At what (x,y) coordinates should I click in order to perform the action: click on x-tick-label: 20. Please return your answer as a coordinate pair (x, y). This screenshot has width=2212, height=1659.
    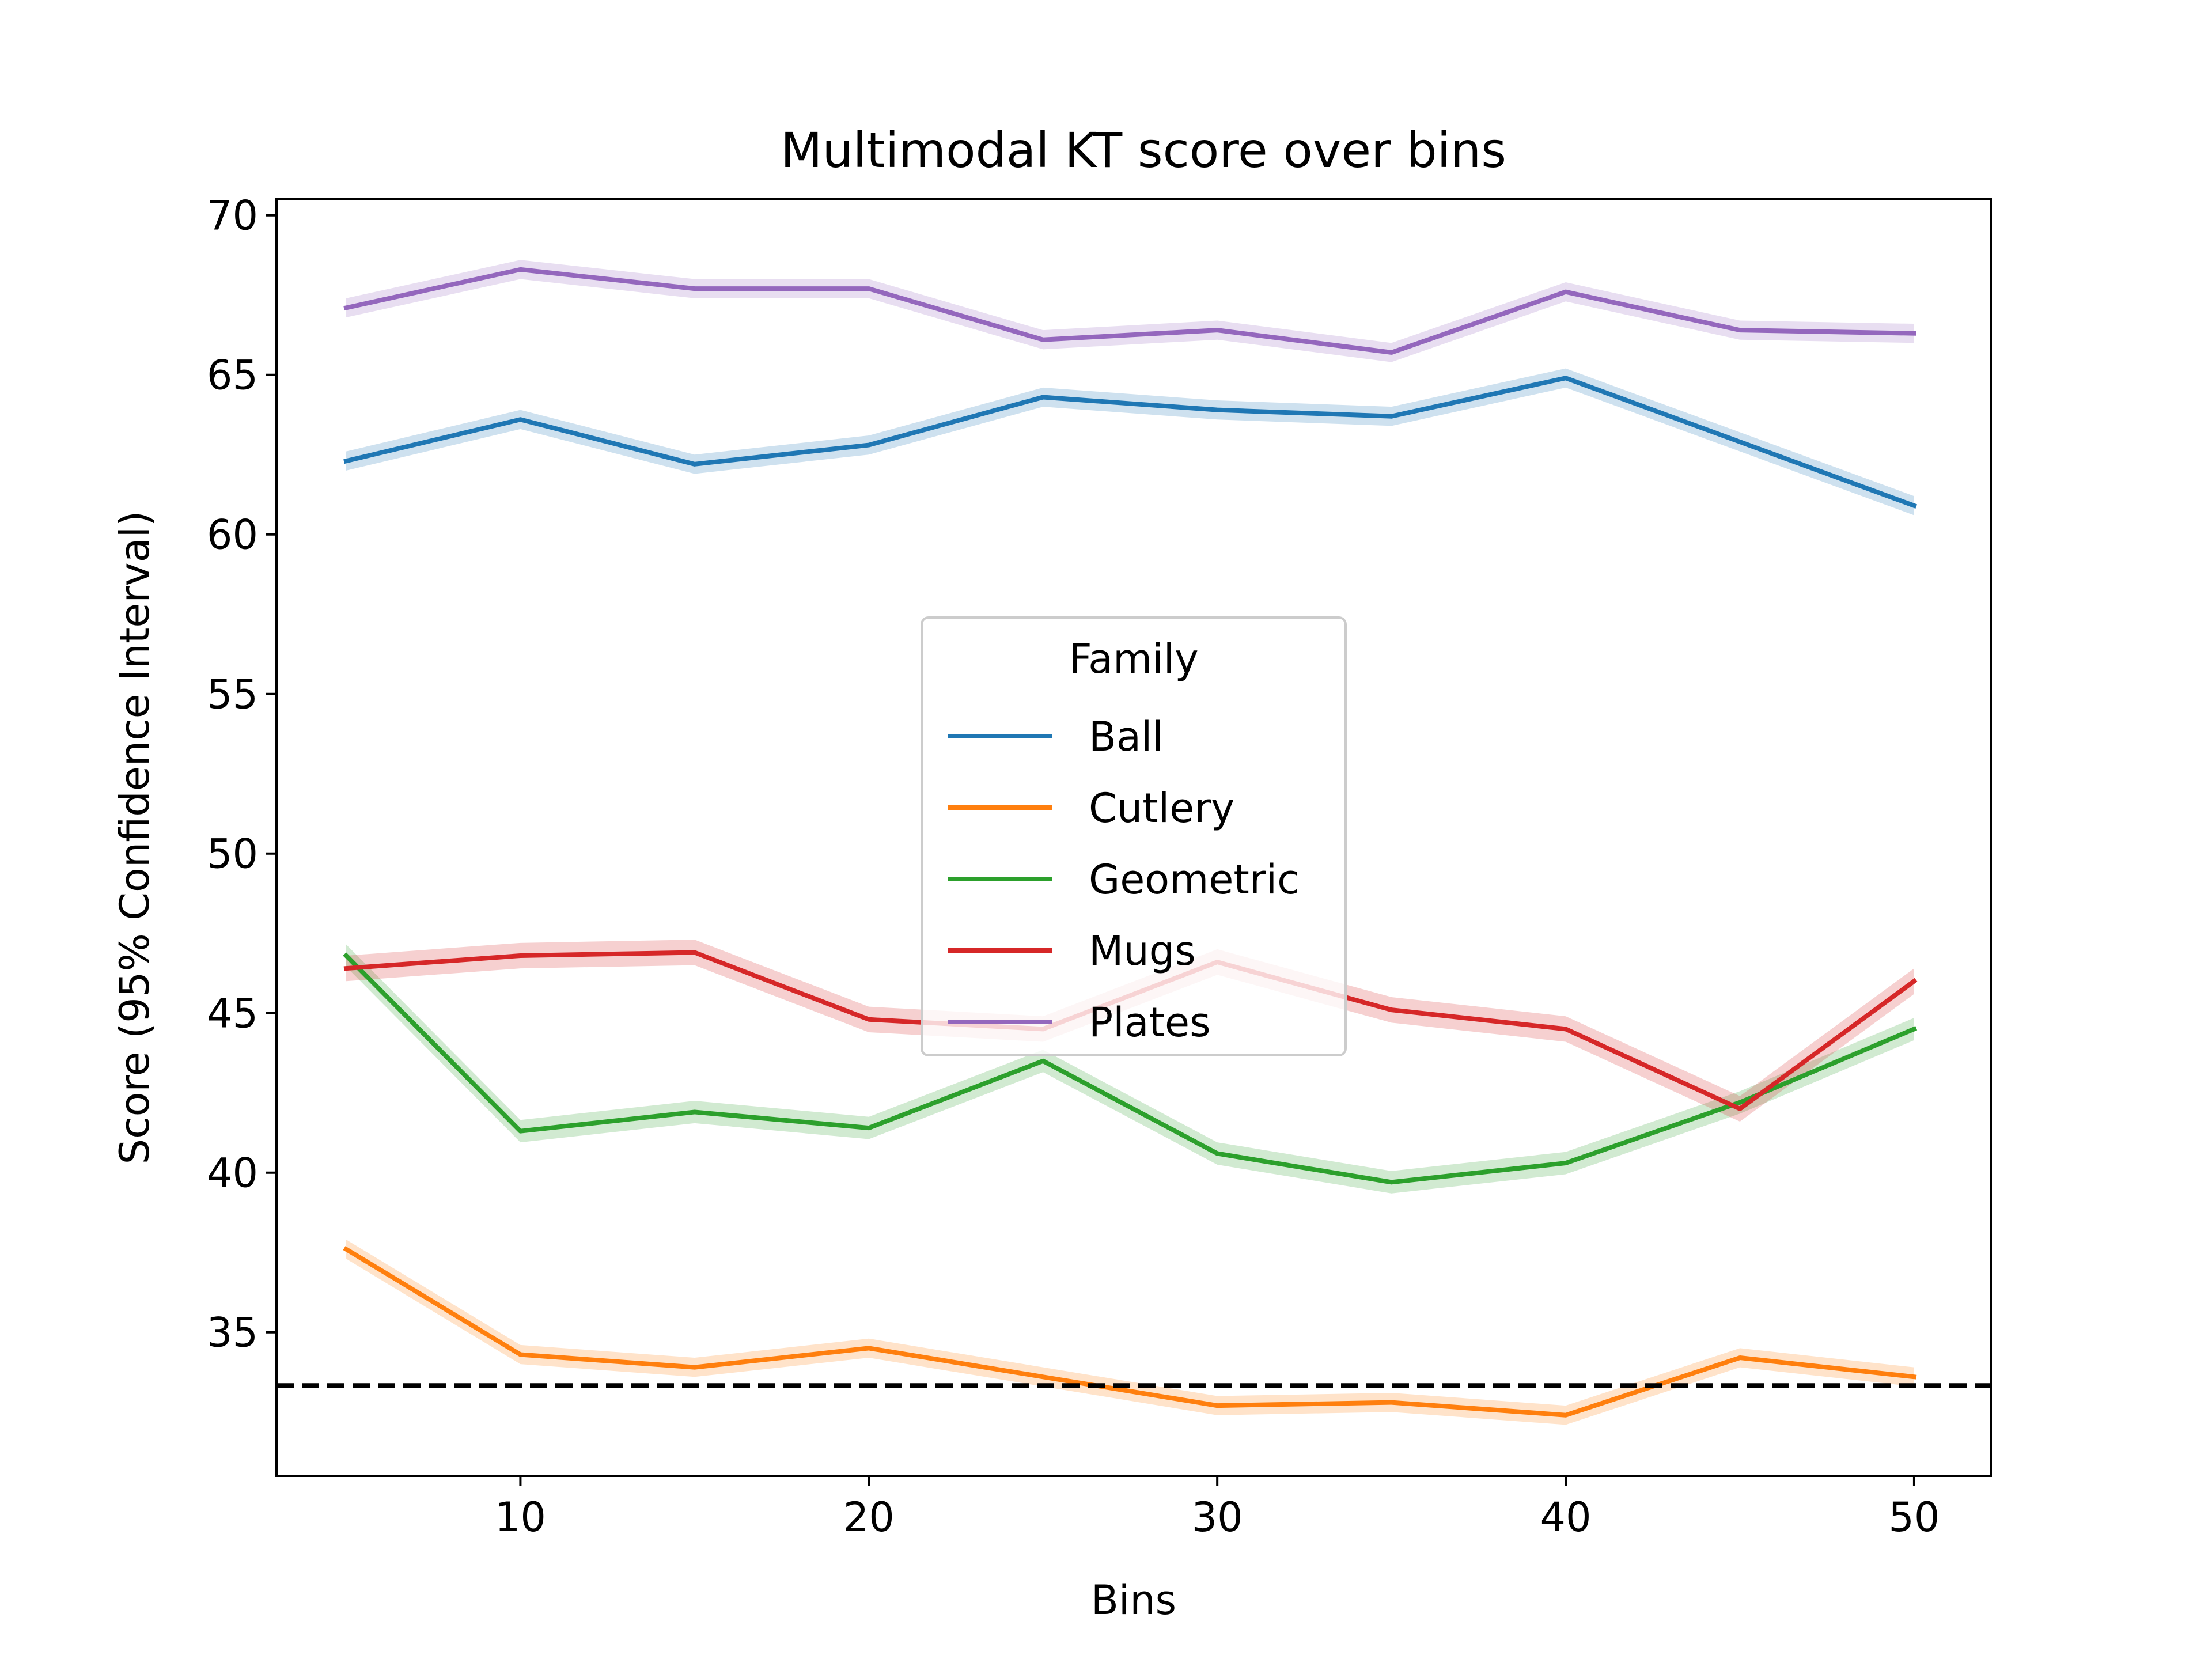
    Looking at the image, I should click on (869, 1517).